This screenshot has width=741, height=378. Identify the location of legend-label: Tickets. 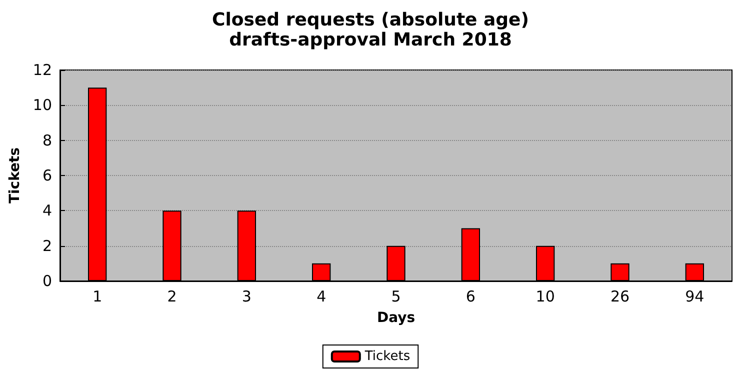
(387, 356).